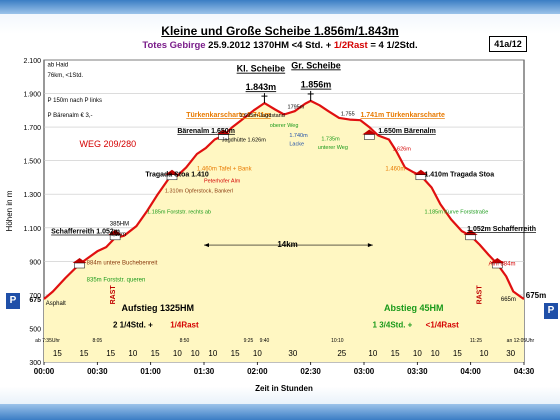 The image size is (560, 420). I want to click on chart-annotation: WEG 209/280, so click(108, 144).